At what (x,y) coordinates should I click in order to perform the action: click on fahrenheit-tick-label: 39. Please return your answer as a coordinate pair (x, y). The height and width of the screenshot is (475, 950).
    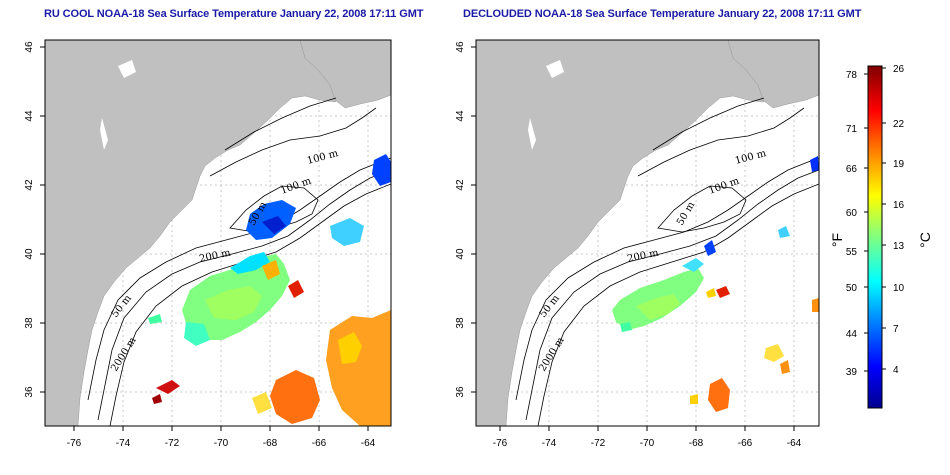
    Looking at the image, I should click on (852, 372).